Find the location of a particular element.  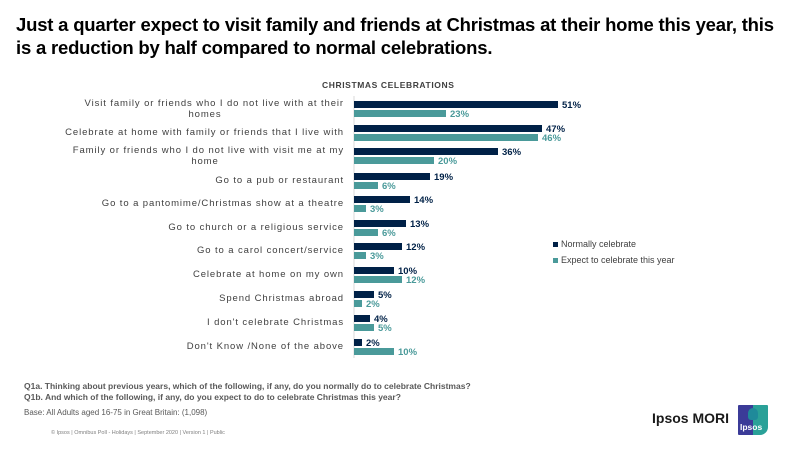

value-label-normal: 47% is located at coordinates (556, 129).